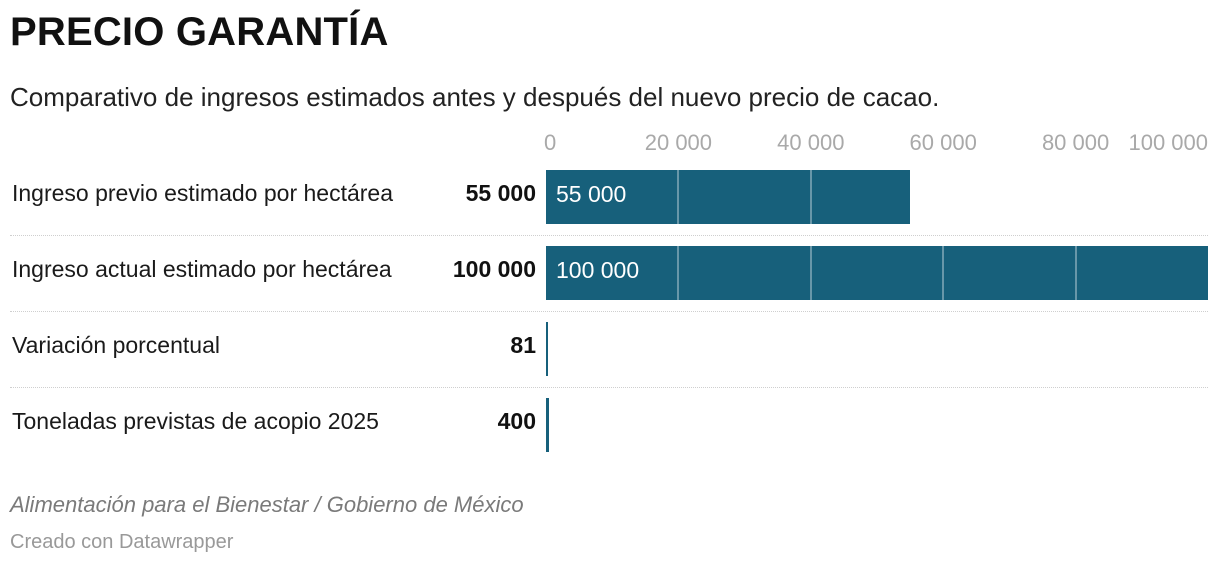  What do you see at coordinates (1075, 142) in the screenshot?
I see `x-tick-label: 80 000` at bounding box center [1075, 142].